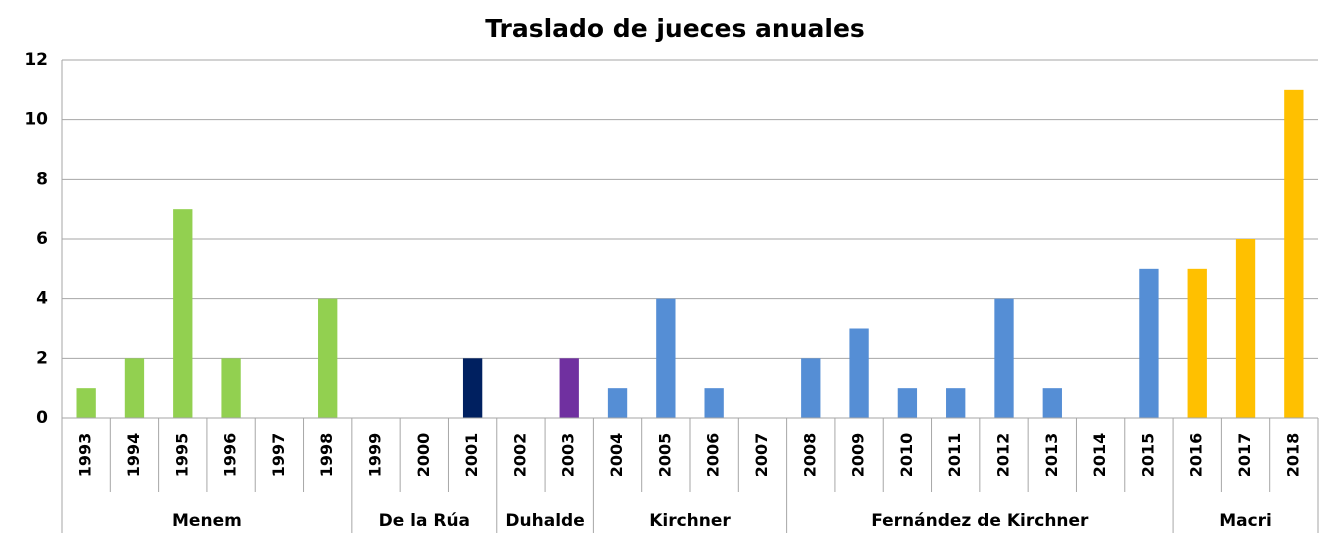 The image size is (1319, 533). Describe the element at coordinates (519, 455) in the screenshot. I see `x-tick-label: 2002` at that location.